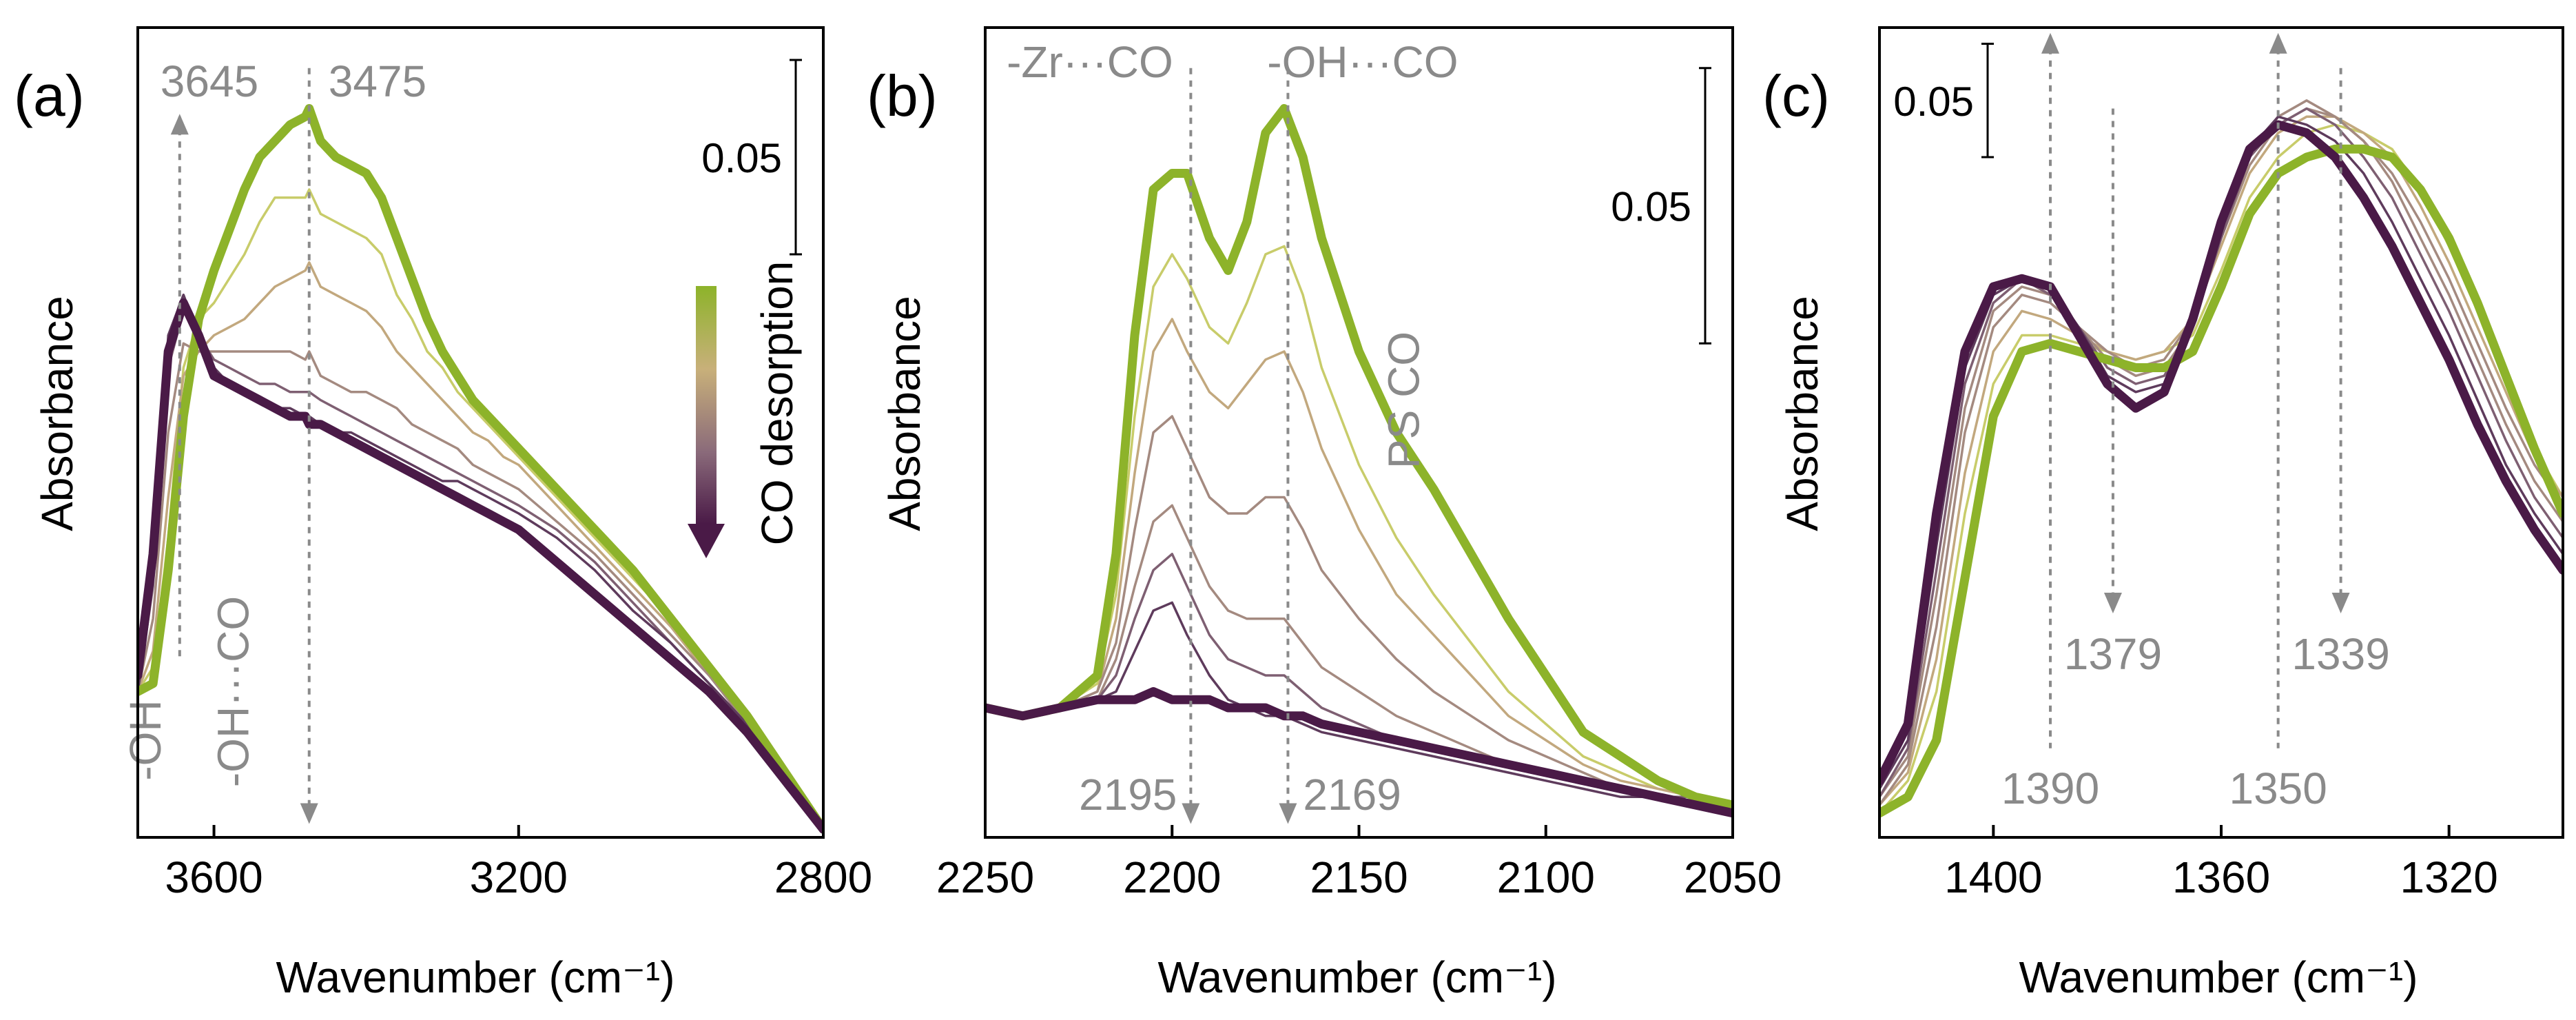 This screenshot has width=2576, height=1020. What do you see at coordinates (377, 81) in the screenshot?
I see `vline-label-a-3475: 3475` at bounding box center [377, 81].